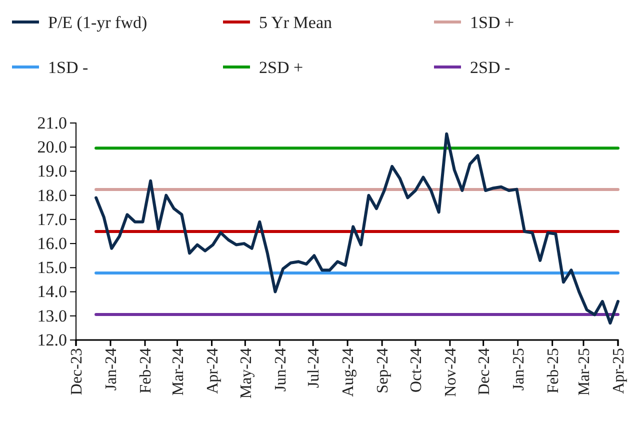 This screenshot has width=633, height=427. Describe the element at coordinates (52, 268) in the screenshot. I see `y-tick-label: 15.0` at that location.